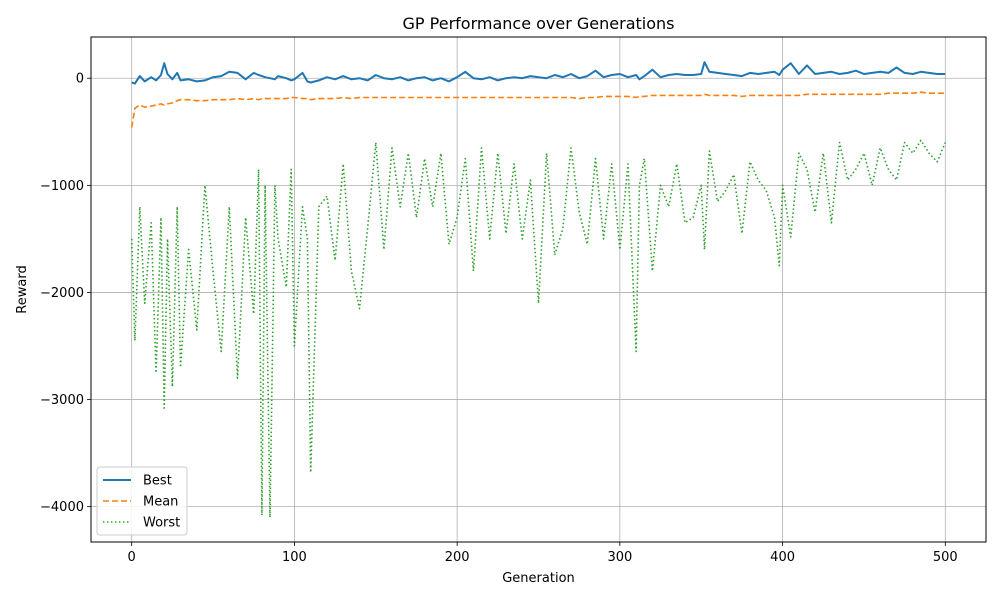  I want to click on y-tick-label: −3000, so click(62, 400).